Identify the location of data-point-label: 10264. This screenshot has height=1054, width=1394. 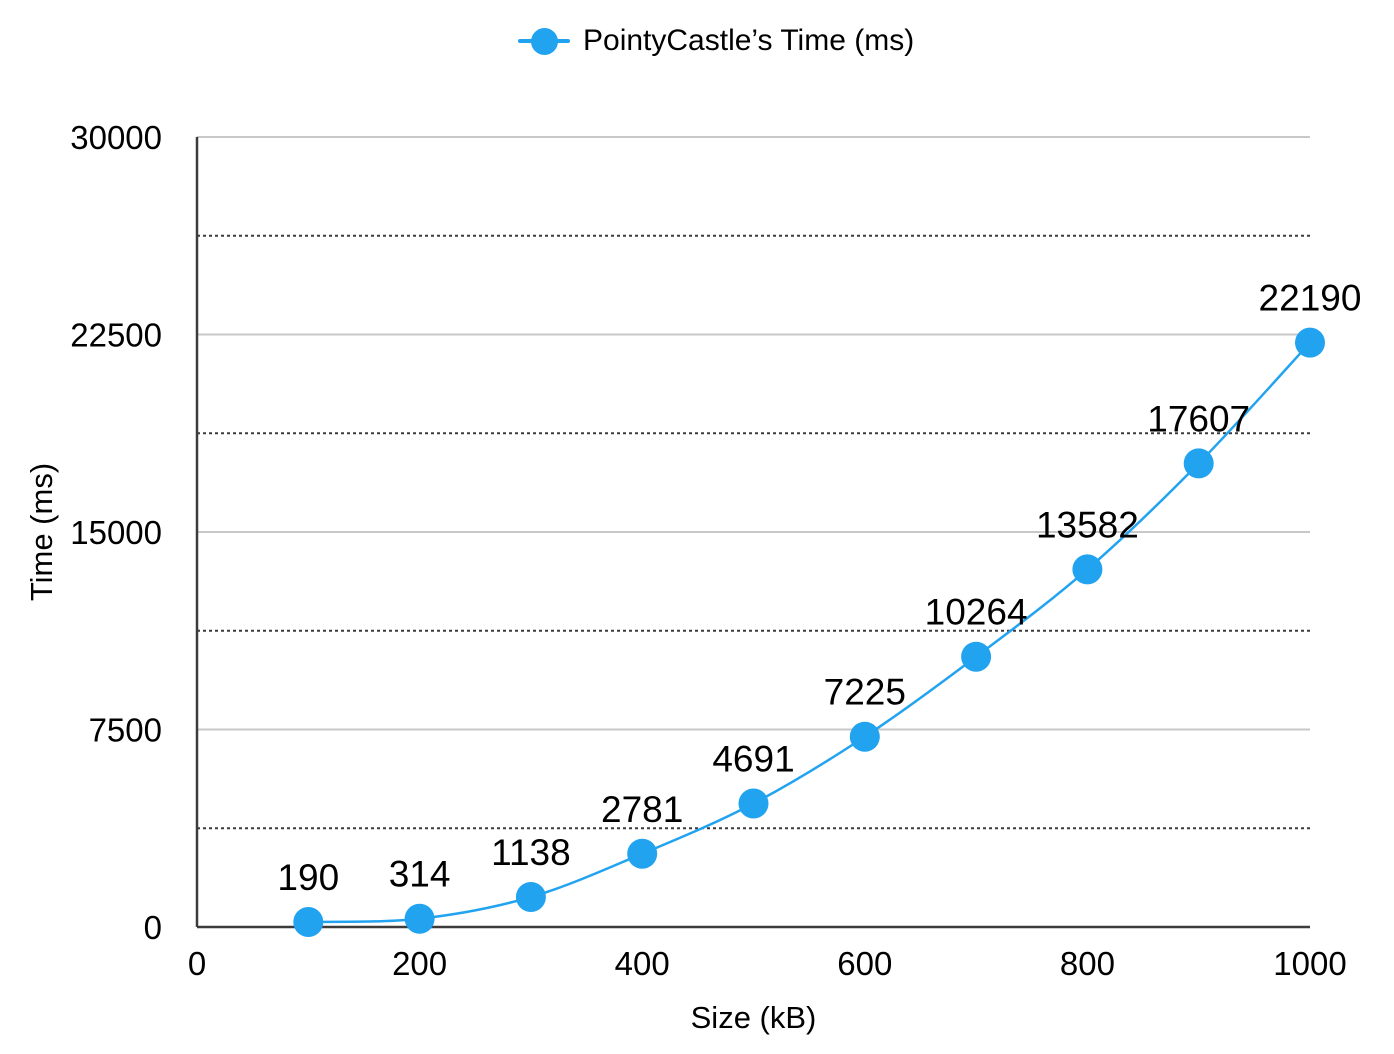
(976, 612).